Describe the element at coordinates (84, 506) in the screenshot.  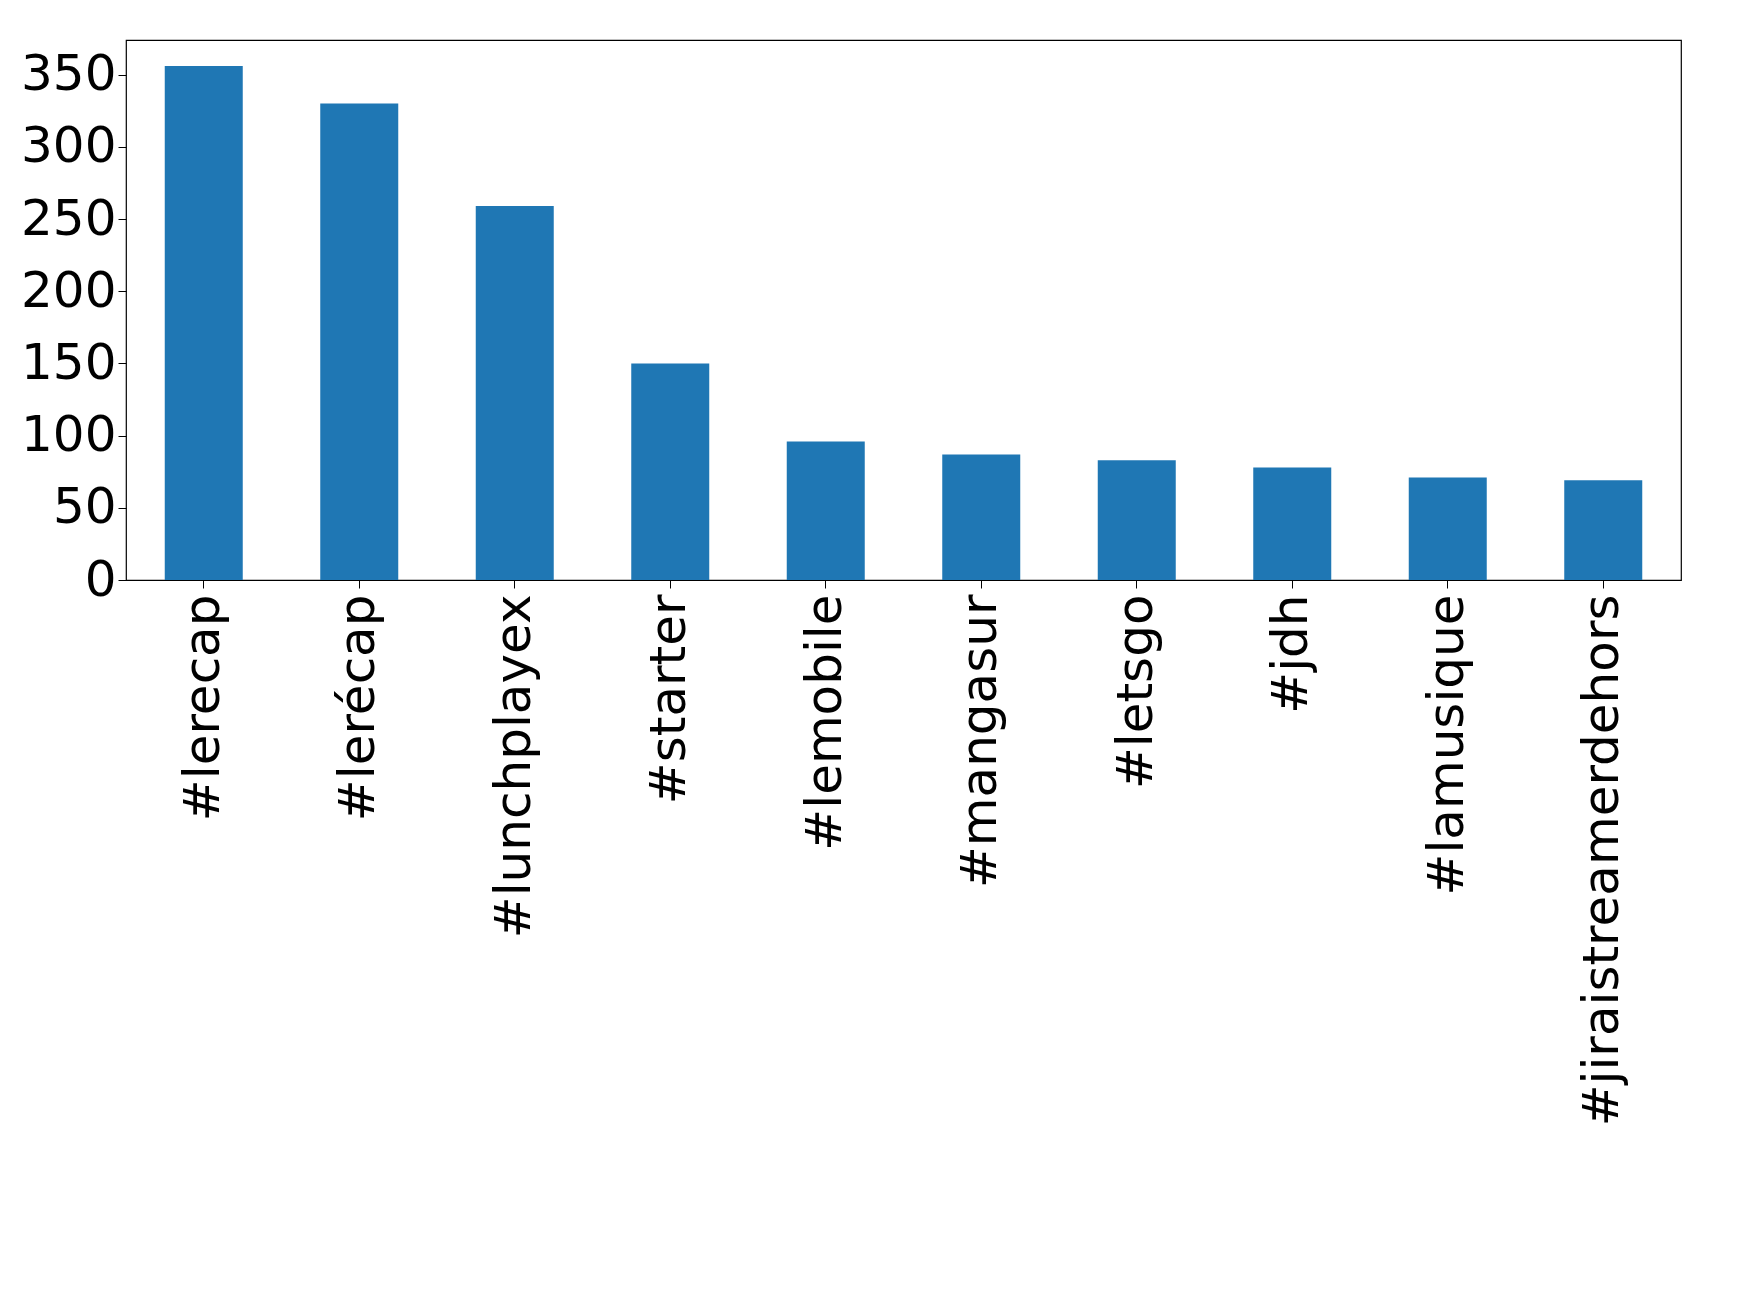
I see `y-tick-label: 50` at that location.